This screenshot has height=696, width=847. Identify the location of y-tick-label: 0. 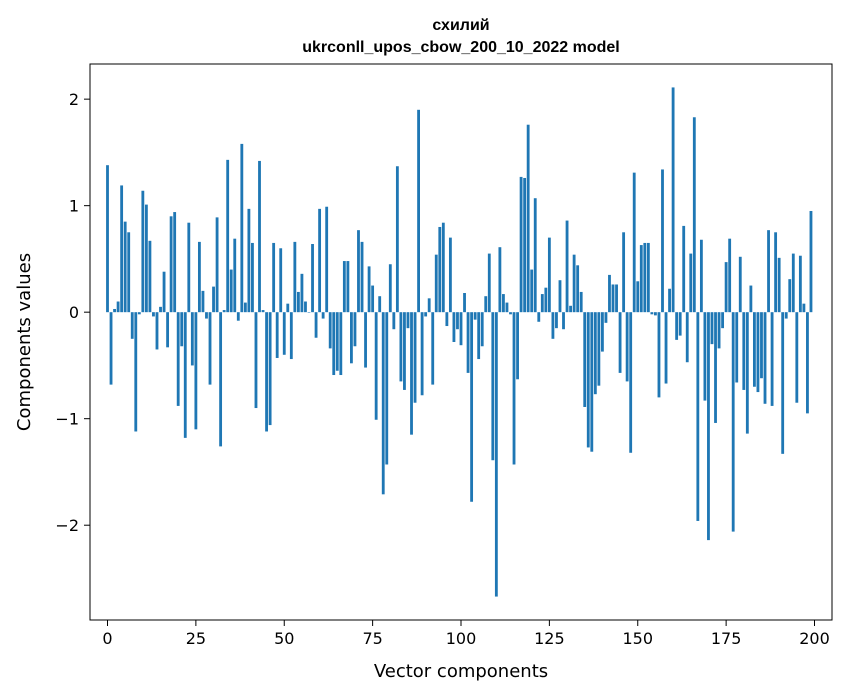
(74, 312).